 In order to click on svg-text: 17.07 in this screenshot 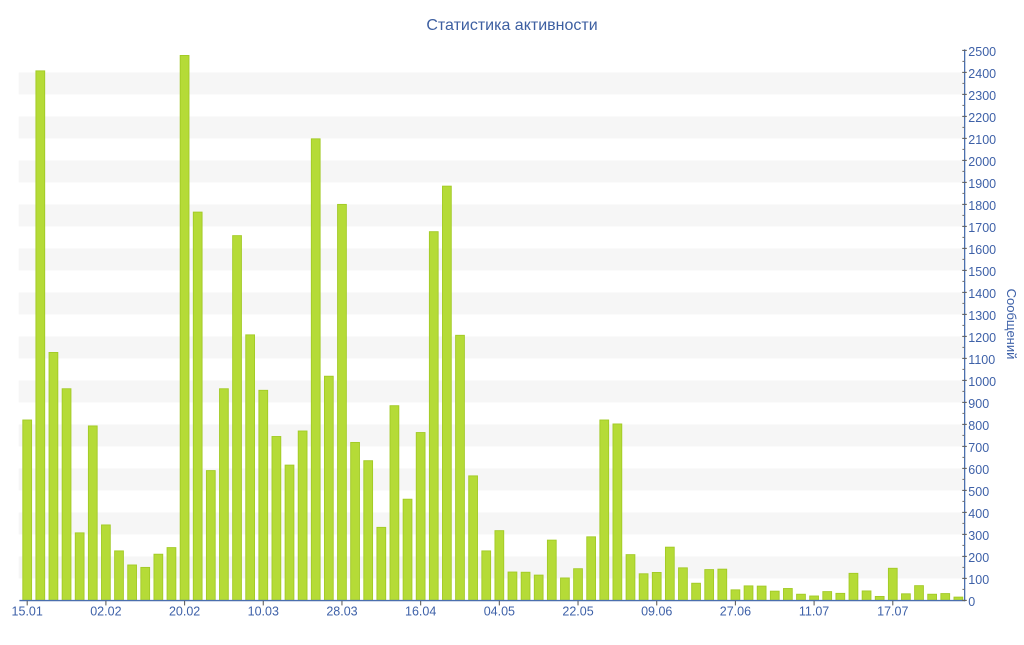, I will do `click(892, 611)`.